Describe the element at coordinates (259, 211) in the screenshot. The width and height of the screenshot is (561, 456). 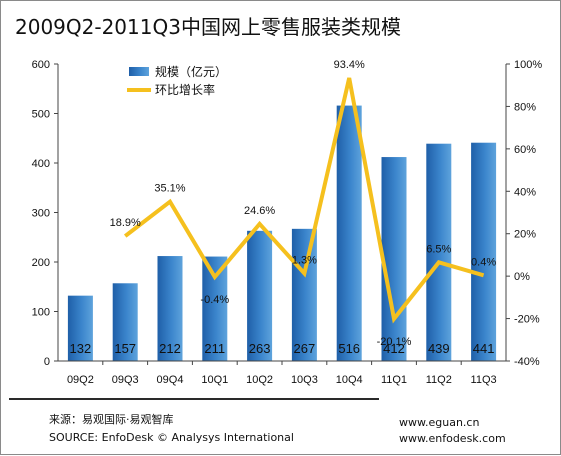
I see `growth-value-label: 24.6%` at that location.